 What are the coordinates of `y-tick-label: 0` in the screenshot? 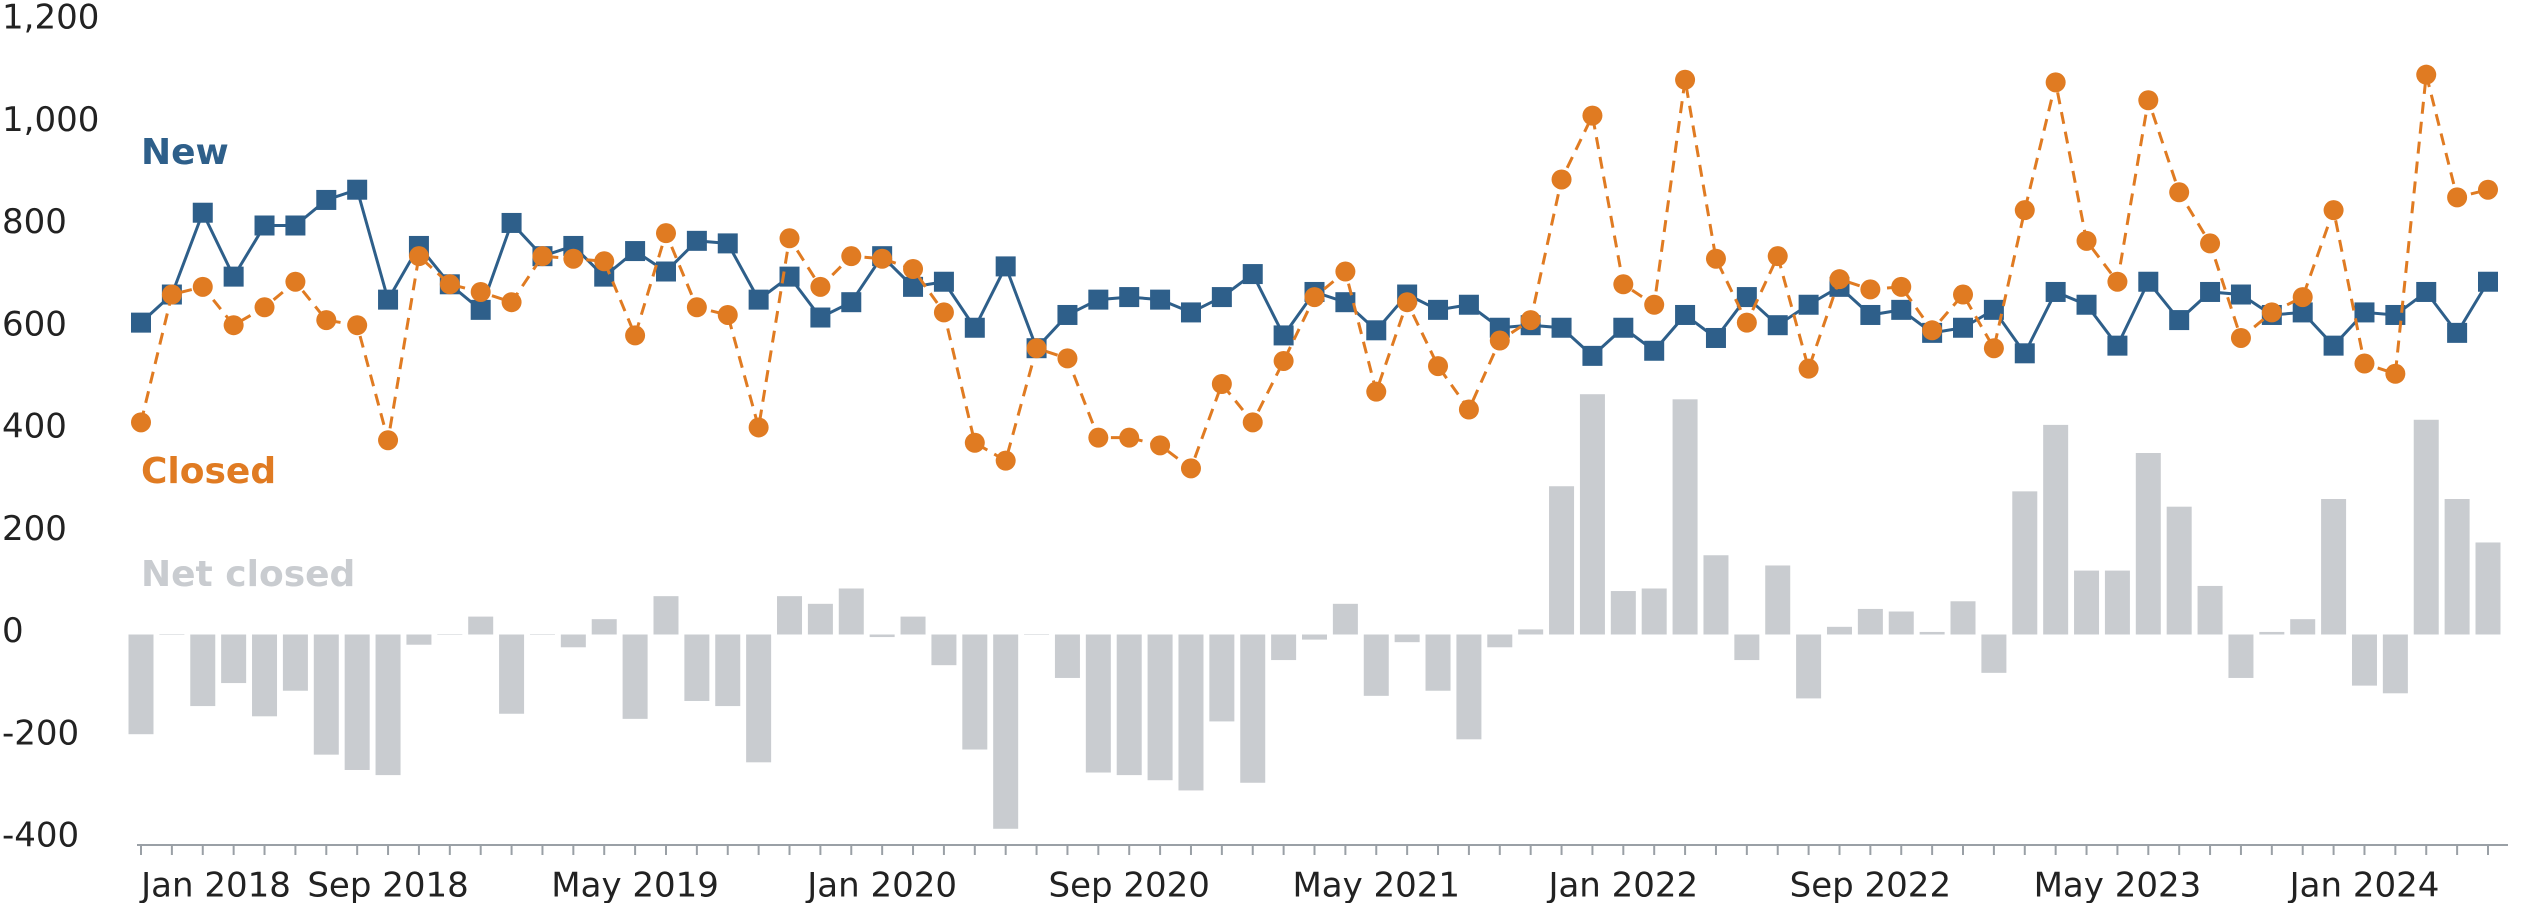 It's located at (13, 631).